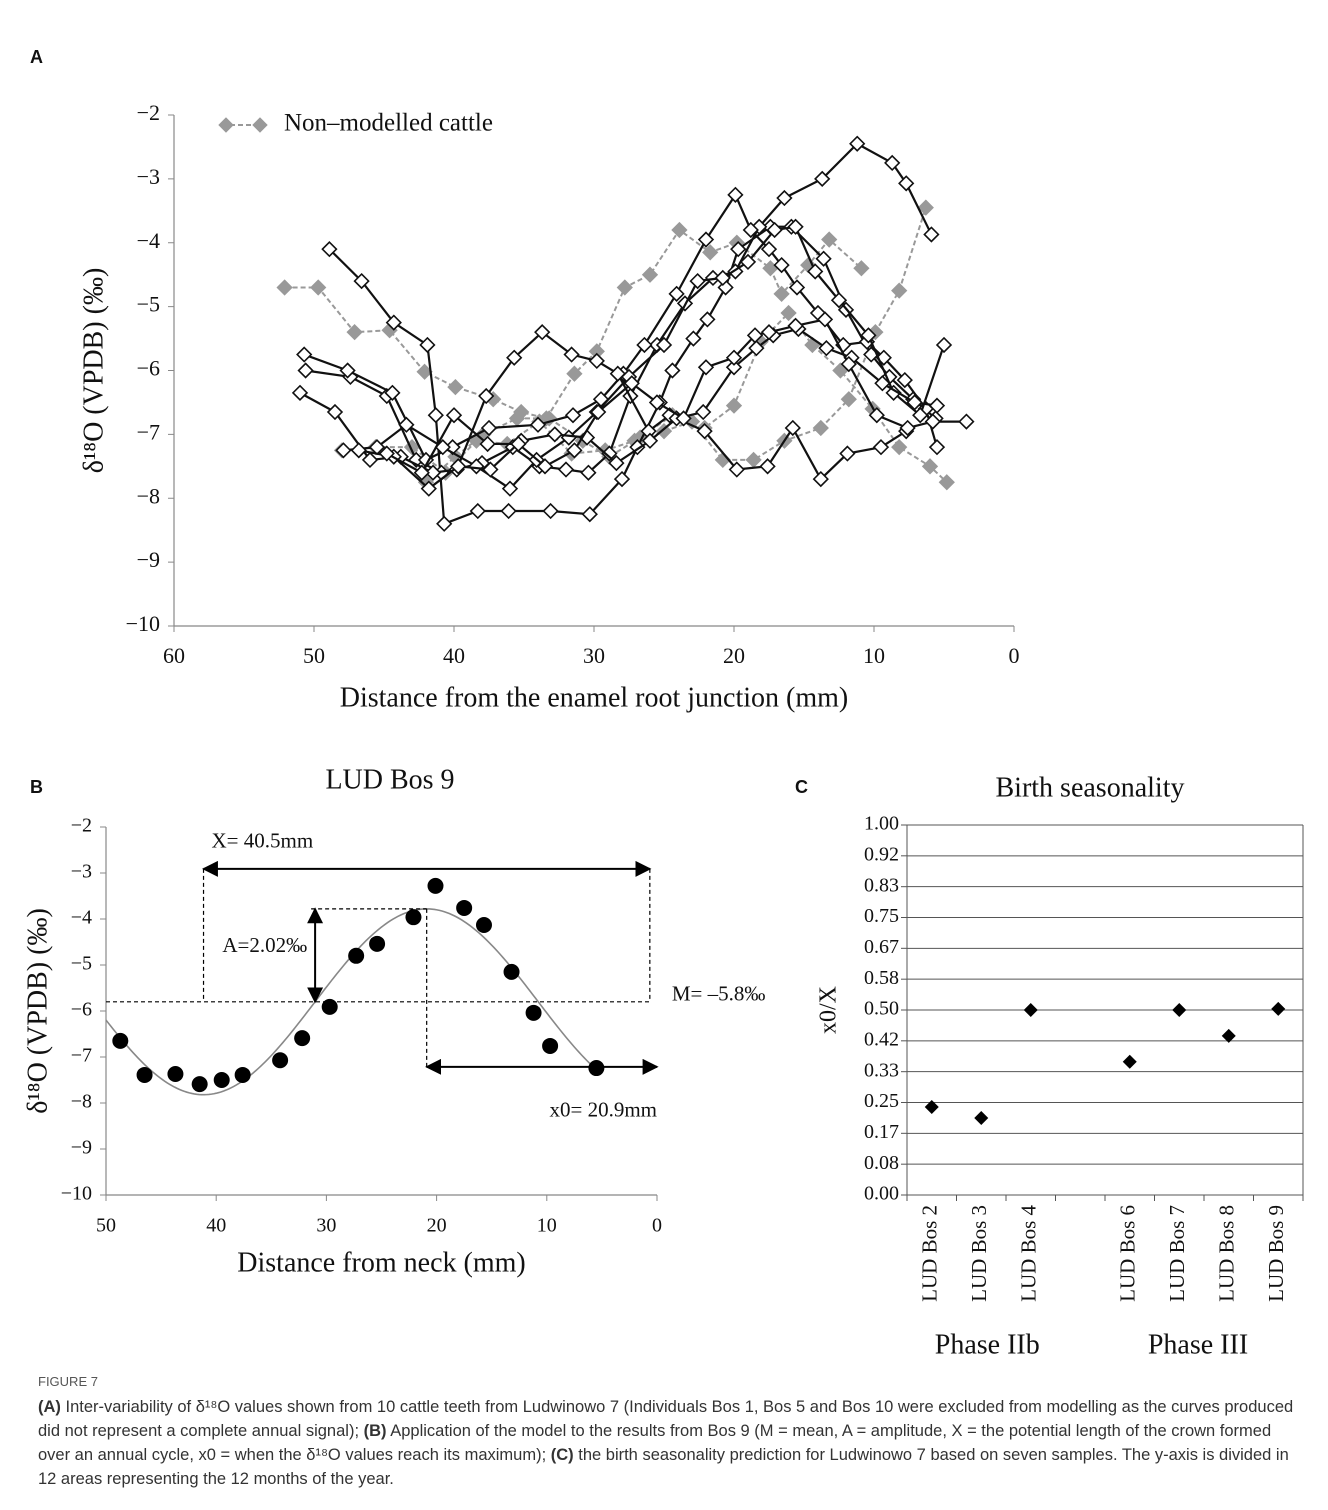 This screenshot has width=1328, height=1510. What do you see at coordinates (1276, 1253) in the screenshot?
I see `x-tick-label: LUD Bos 9` at bounding box center [1276, 1253].